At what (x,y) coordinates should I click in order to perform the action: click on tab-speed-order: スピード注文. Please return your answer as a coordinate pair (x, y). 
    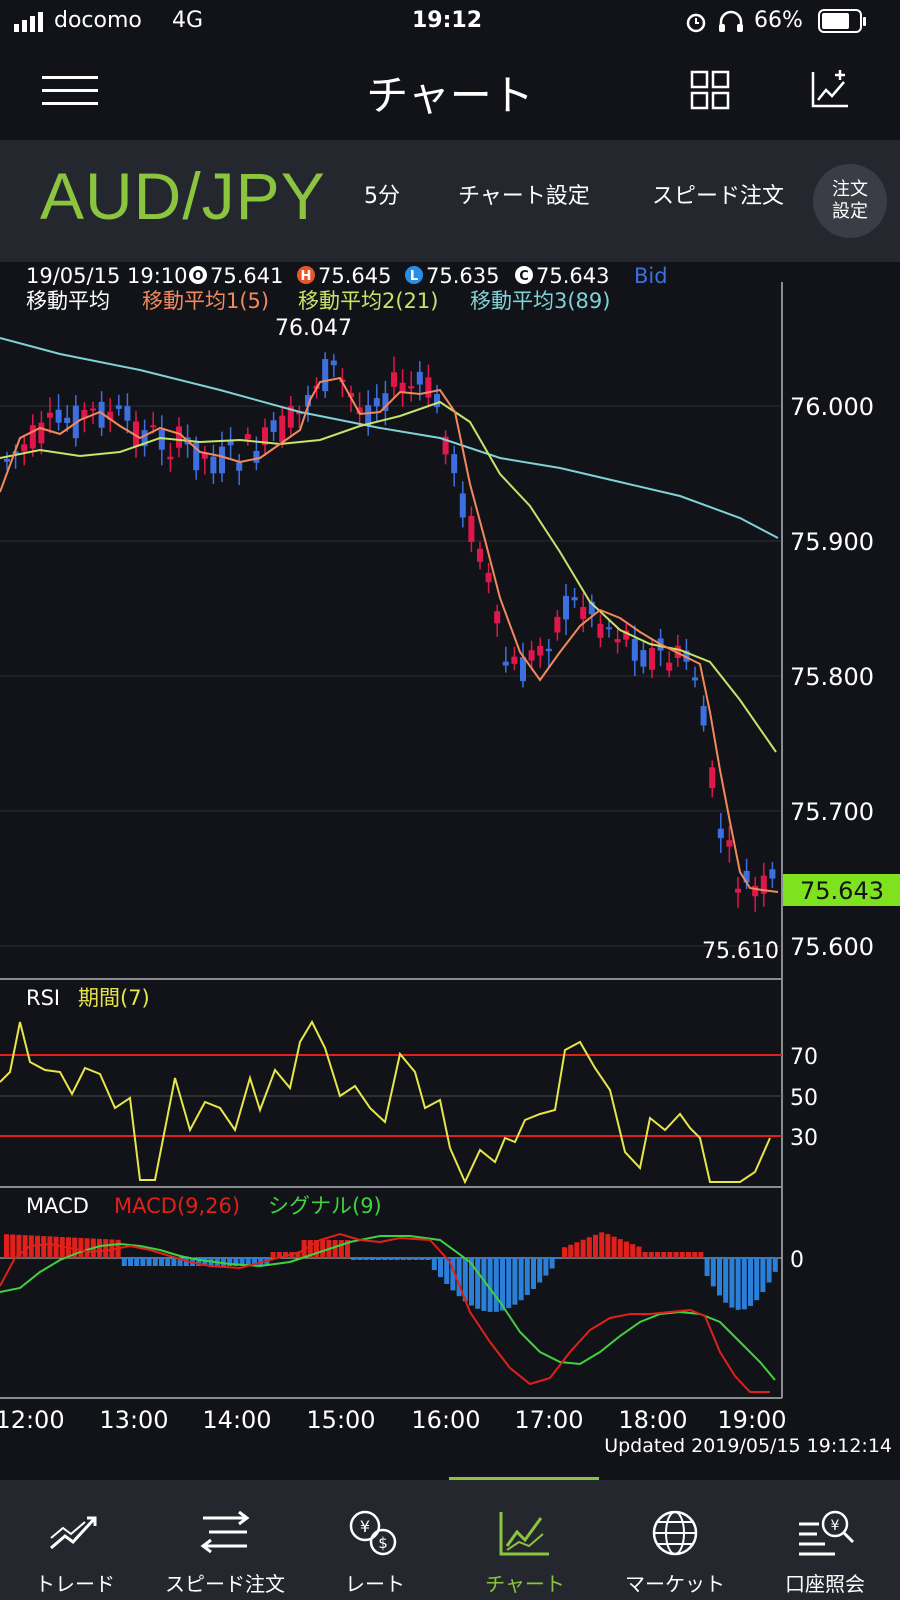
    Looking at the image, I should click on (225, 1540).